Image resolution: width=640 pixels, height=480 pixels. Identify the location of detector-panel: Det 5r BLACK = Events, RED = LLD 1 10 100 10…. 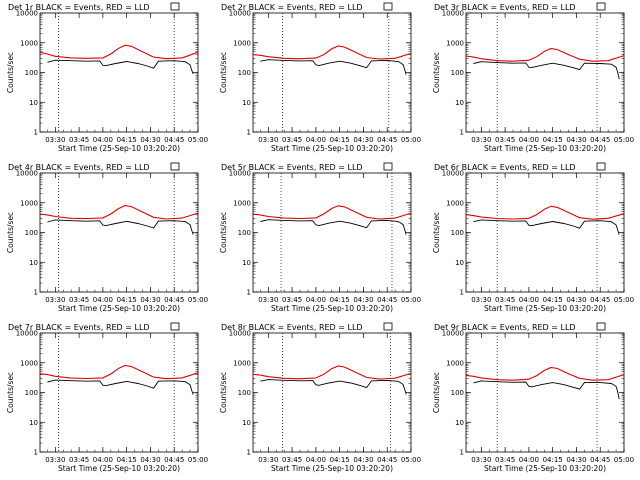
(319, 240).